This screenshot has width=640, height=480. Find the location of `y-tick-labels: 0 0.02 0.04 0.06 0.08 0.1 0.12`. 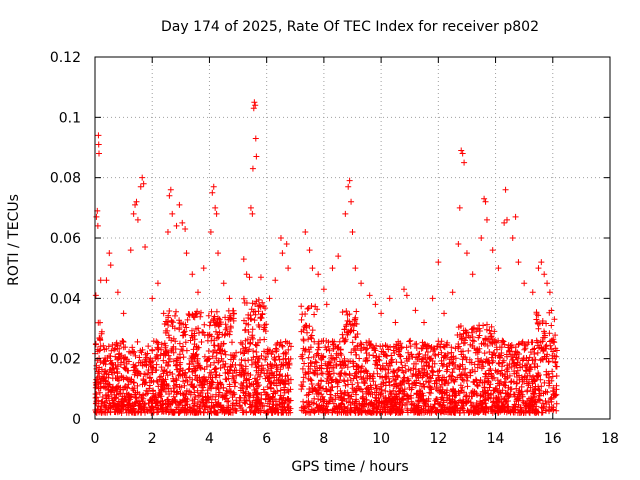

y-tick-labels: 0 0.02 0.04 0.06 0.08 0.1 0.12 is located at coordinates (65, 239).